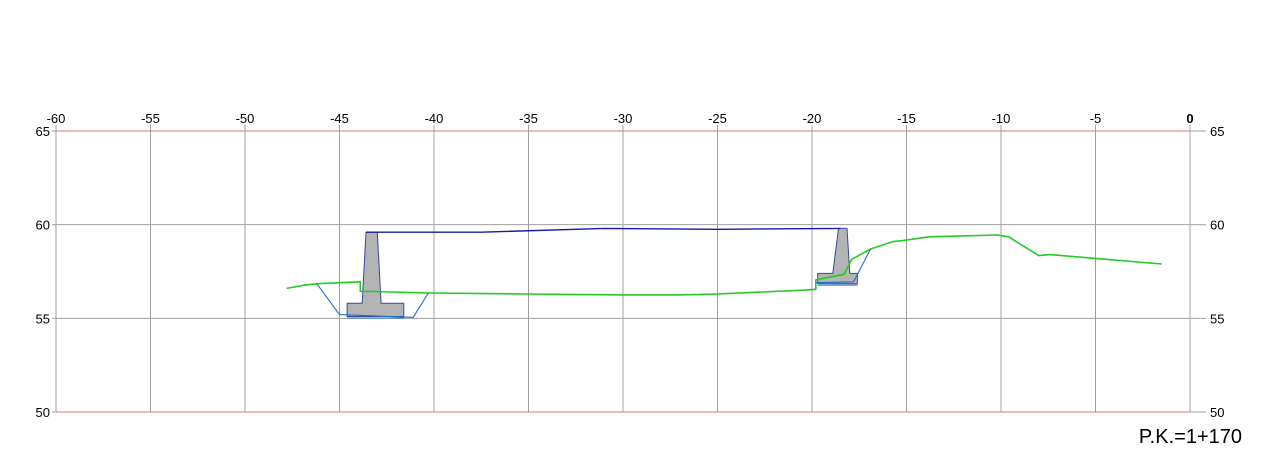 The image size is (1262, 458). I want to click on terrain-line, so click(724, 265).